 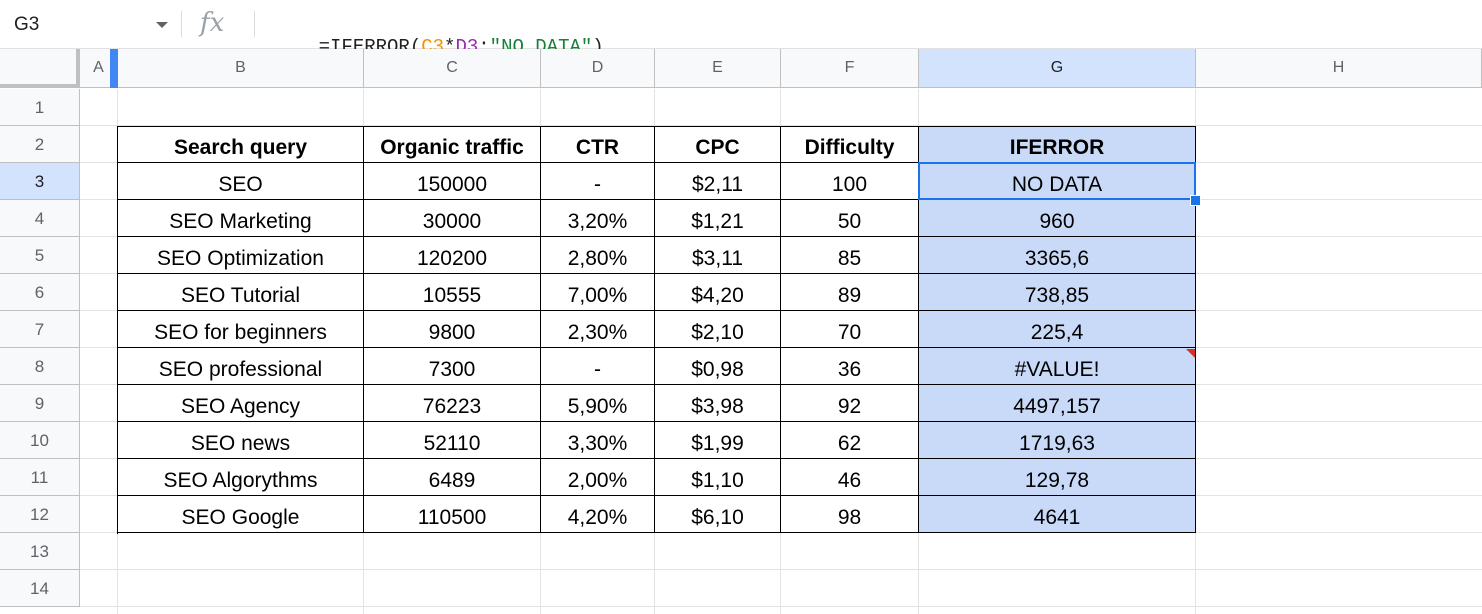 I want to click on table-cell: $1,10, so click(x=718, y=477).